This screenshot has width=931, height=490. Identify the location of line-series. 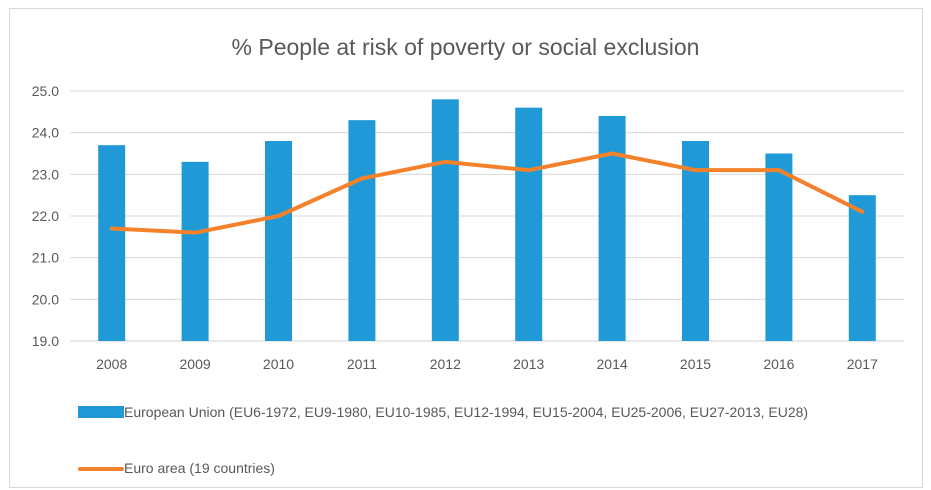
(487, 193).